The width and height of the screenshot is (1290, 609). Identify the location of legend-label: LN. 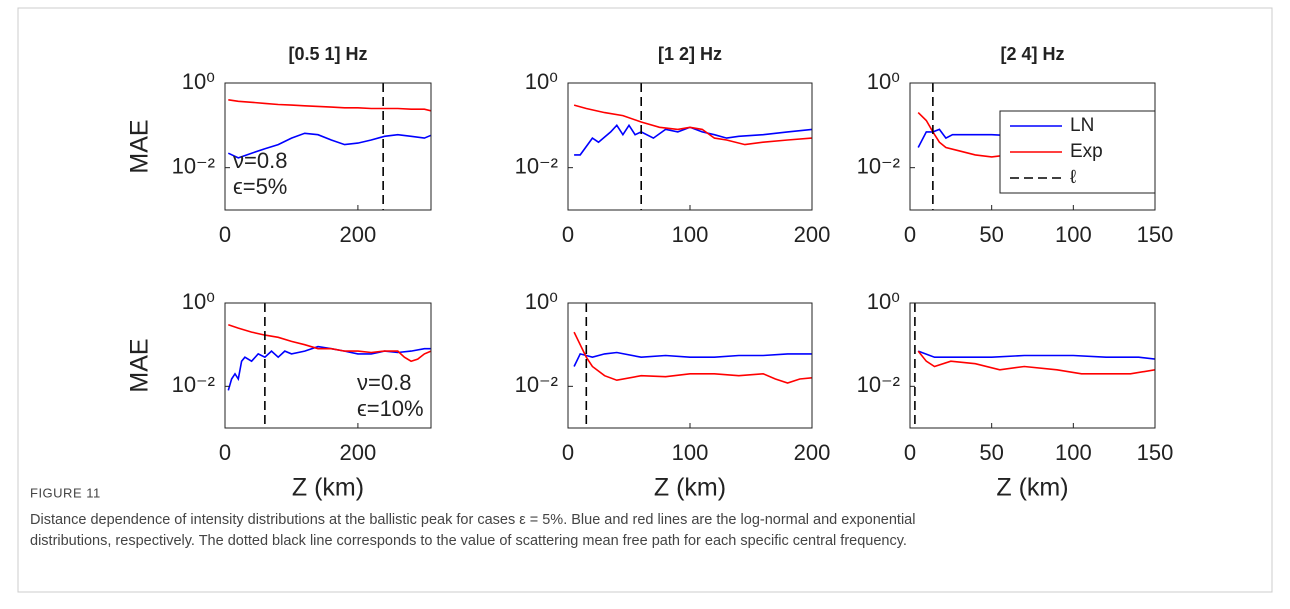
(1082, 125).